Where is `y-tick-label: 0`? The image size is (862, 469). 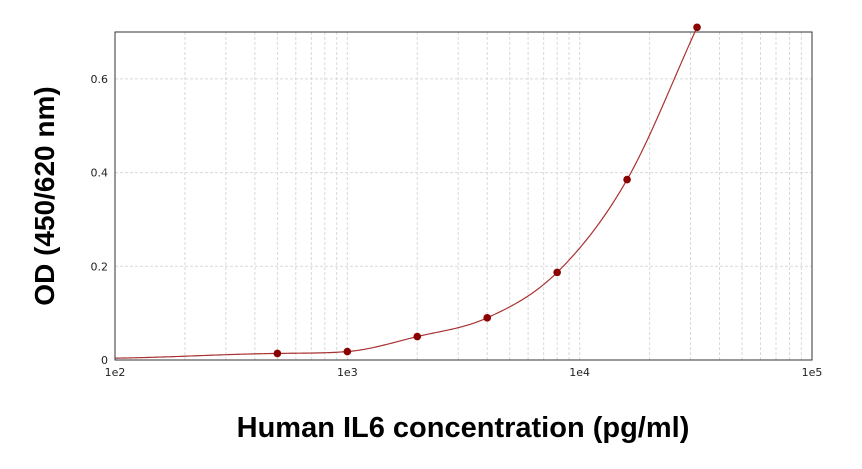
y-tick-label: 0 is located at coordinates (104, 360).